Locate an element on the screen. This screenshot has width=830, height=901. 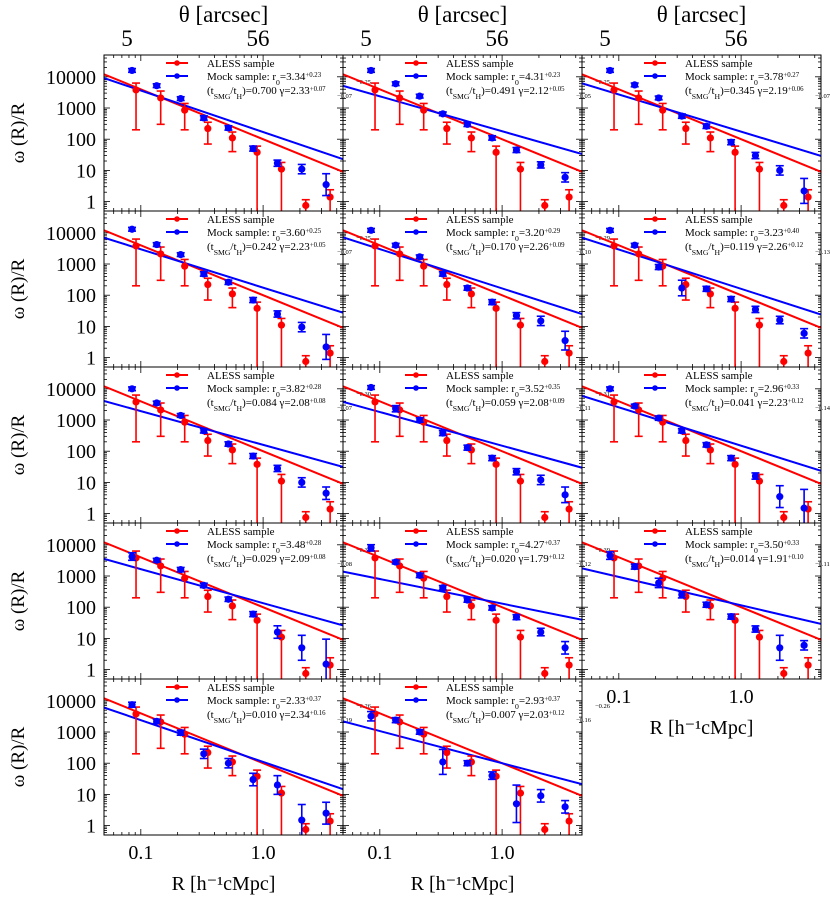
legend-ratio-label: (tSMG/tH)=0.084 γ=2.08+0.08 is located at coordinates (266, 405).